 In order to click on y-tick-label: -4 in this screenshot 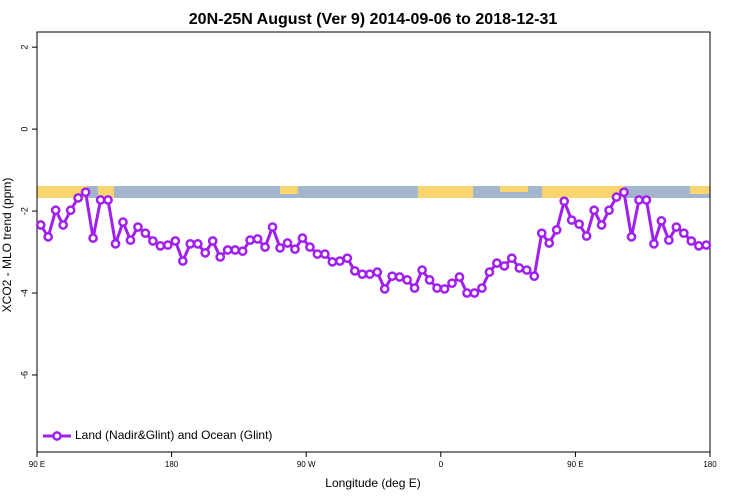, I will do `click(24, 293)`.